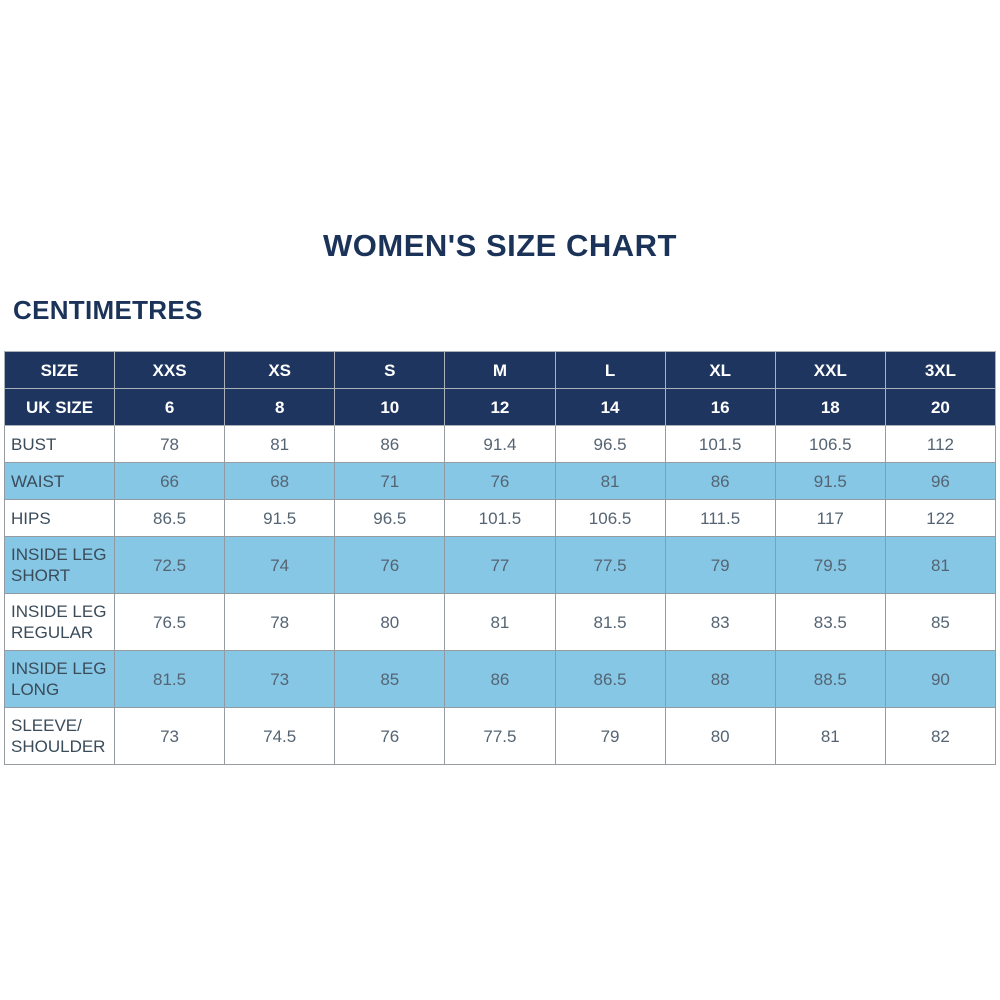 The width and height of the screenshot is (1000, 1000). What do you see at coordinates (280, 370) in the screenshot?
I see `size-header-cell: XS` at bounding box center [280, 370].